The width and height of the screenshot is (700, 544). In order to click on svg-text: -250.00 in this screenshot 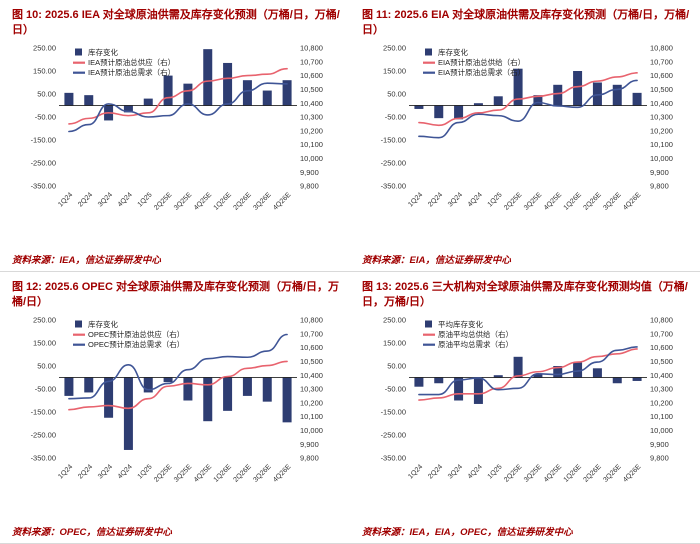, I will do `click(43, 163)`.